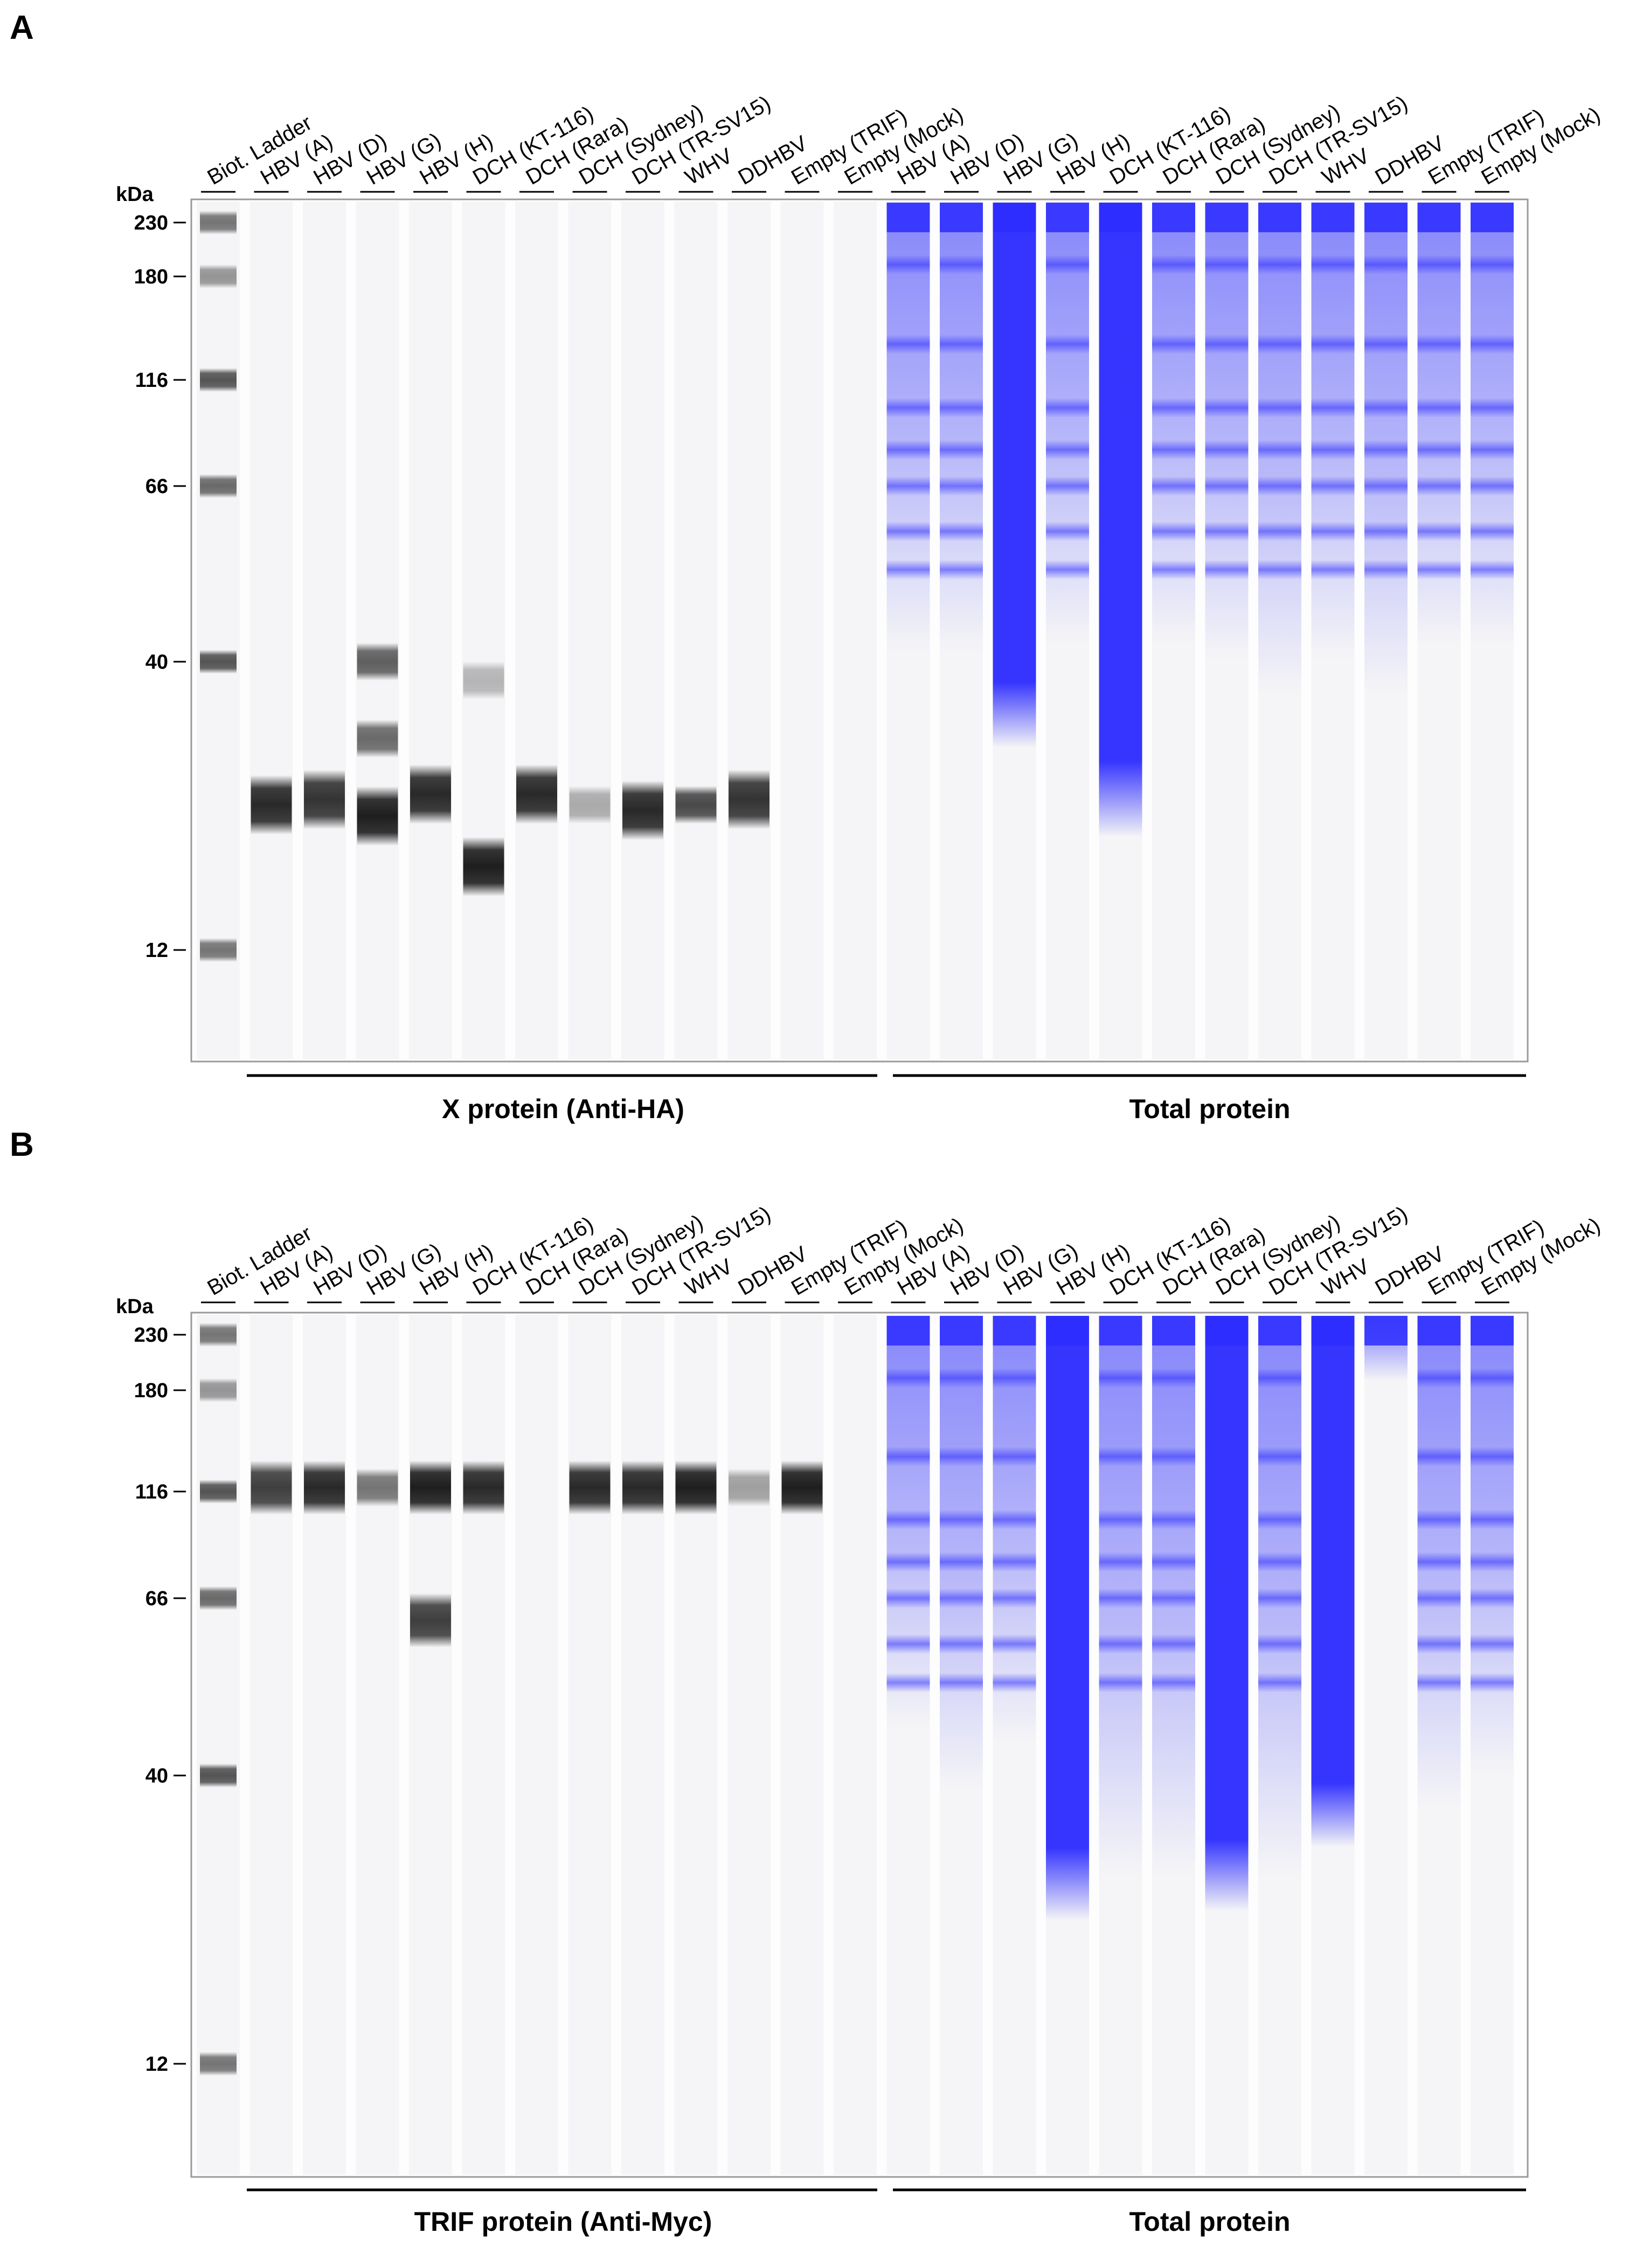 Image resolution: width=1636 pixels, height=2268 pixels. I want to click on kda-marker-label: 40, so click(156, 1776).